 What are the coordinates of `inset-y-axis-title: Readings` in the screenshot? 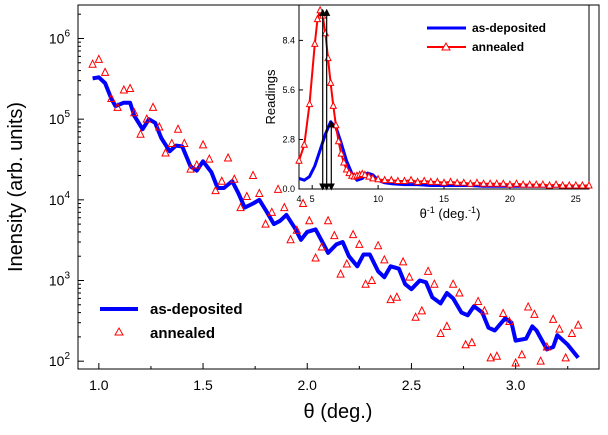 It's located at (270, 96).